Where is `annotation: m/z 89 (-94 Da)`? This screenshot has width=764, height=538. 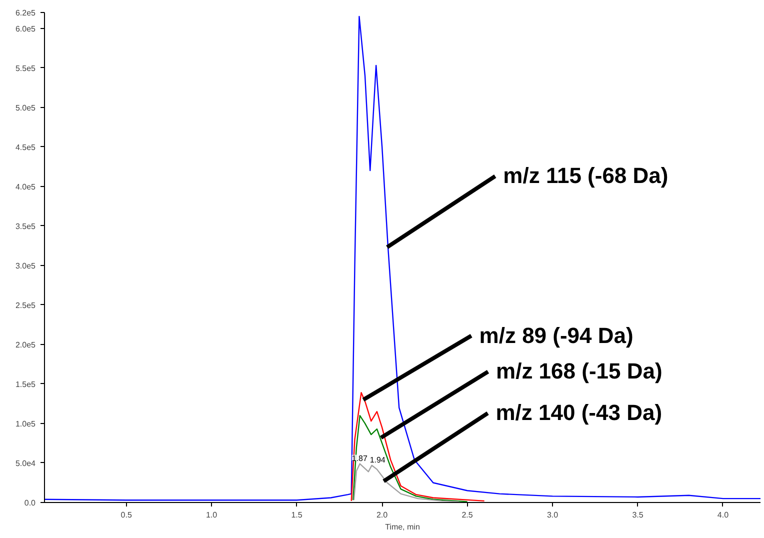
annotation: m/z 89 (-94 Da) is located at coordinates (556, 335).